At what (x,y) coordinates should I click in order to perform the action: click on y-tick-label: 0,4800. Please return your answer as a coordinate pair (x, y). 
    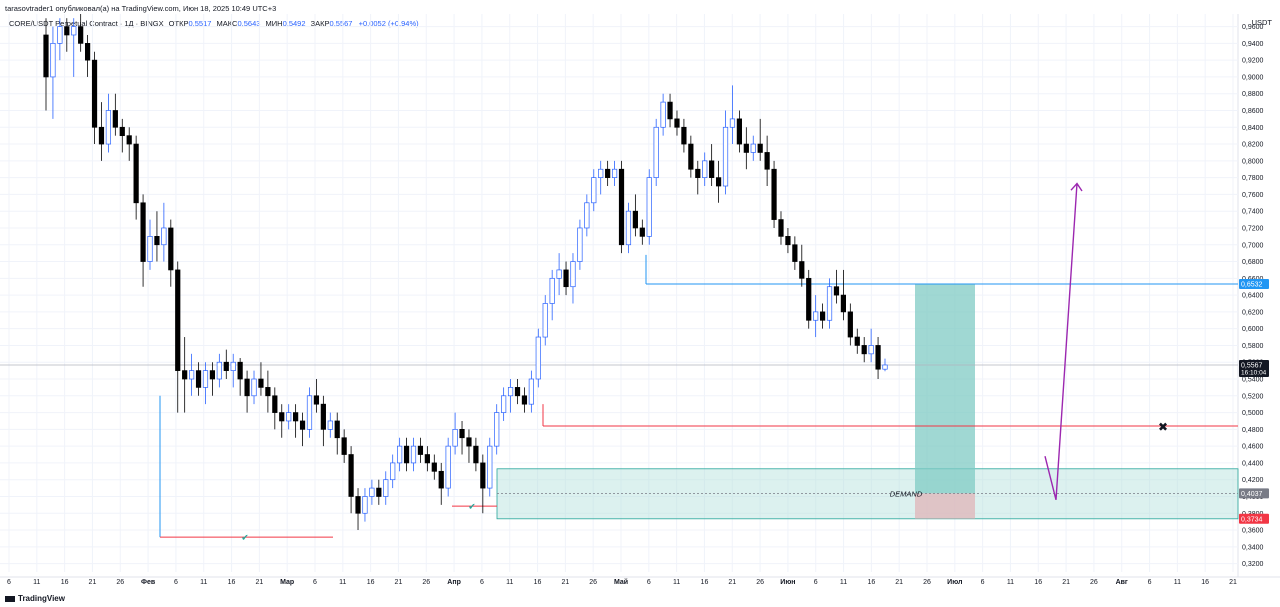
    Looking at the image, I should click on (1253, 430).